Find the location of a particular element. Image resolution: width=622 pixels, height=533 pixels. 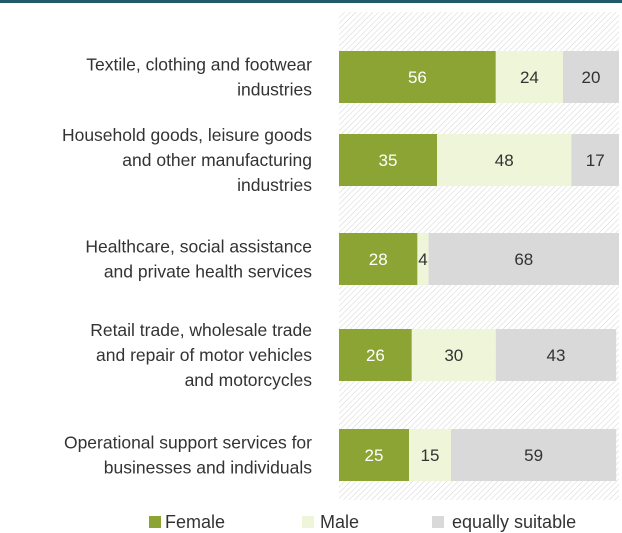

data-label: 25 is located at coordinates (374, 455).